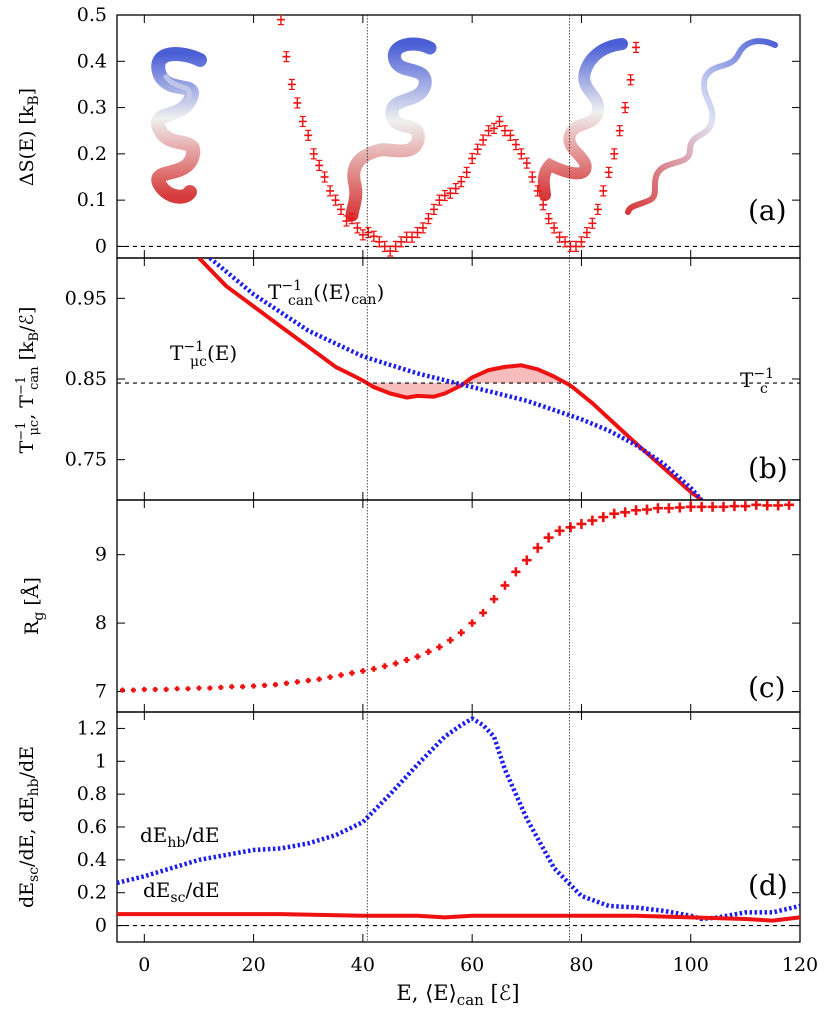  What do you see at coordinates (180, 837) in the screenshot?
I see `dehb-annotation: dEhb/dE` at bounding box center [180, 837].